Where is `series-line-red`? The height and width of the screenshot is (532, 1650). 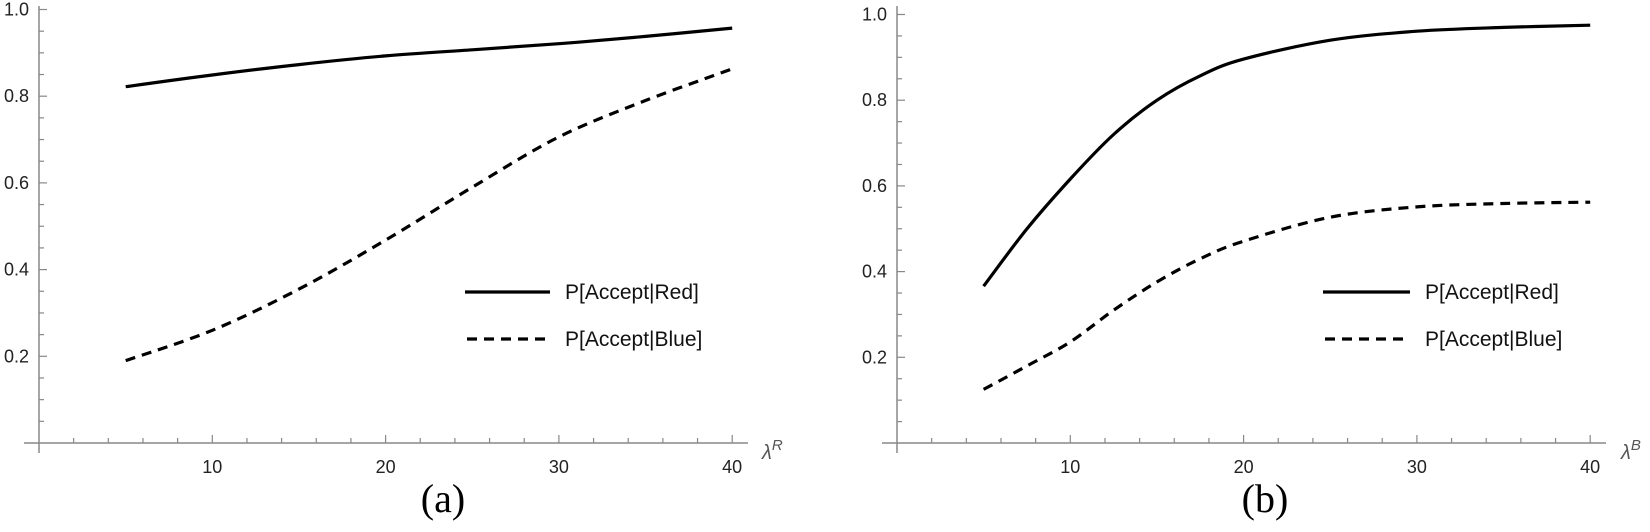
series-line-red is located at coordinates (429, 57).